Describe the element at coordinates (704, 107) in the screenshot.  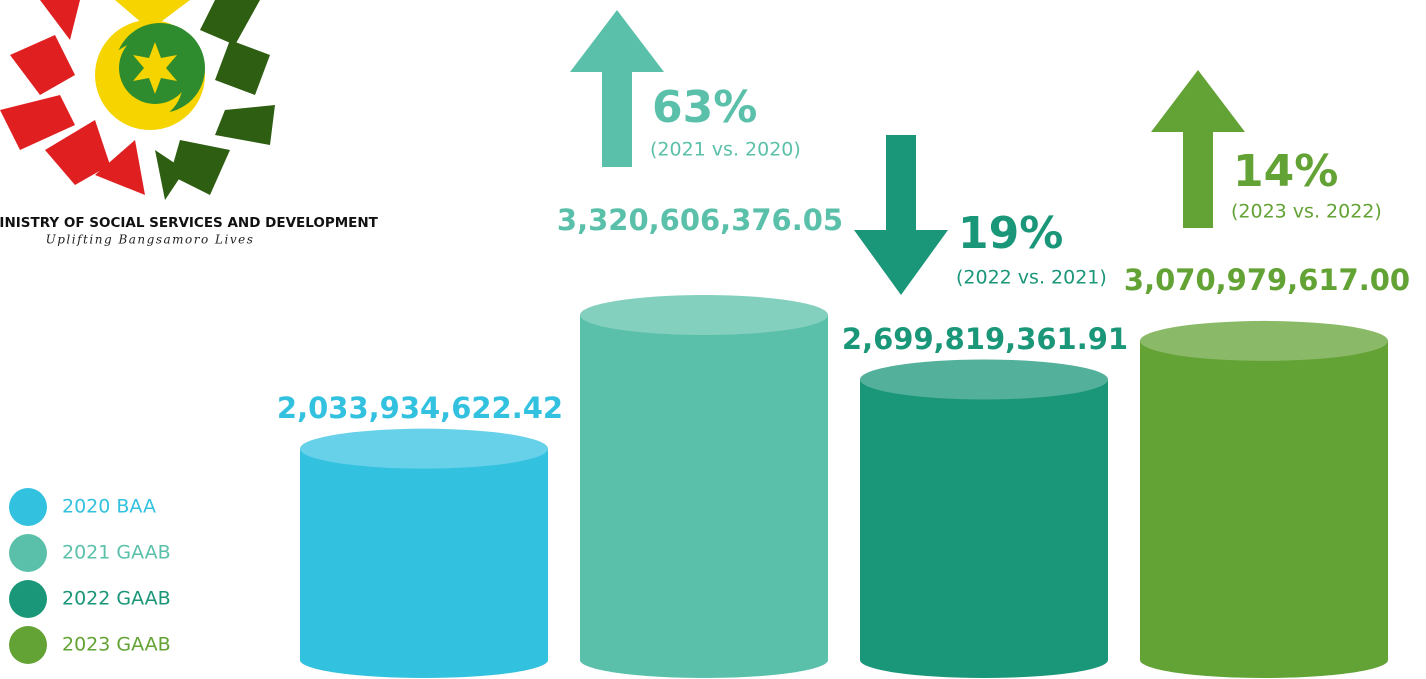
I see `change-percent: 63%` at that location.